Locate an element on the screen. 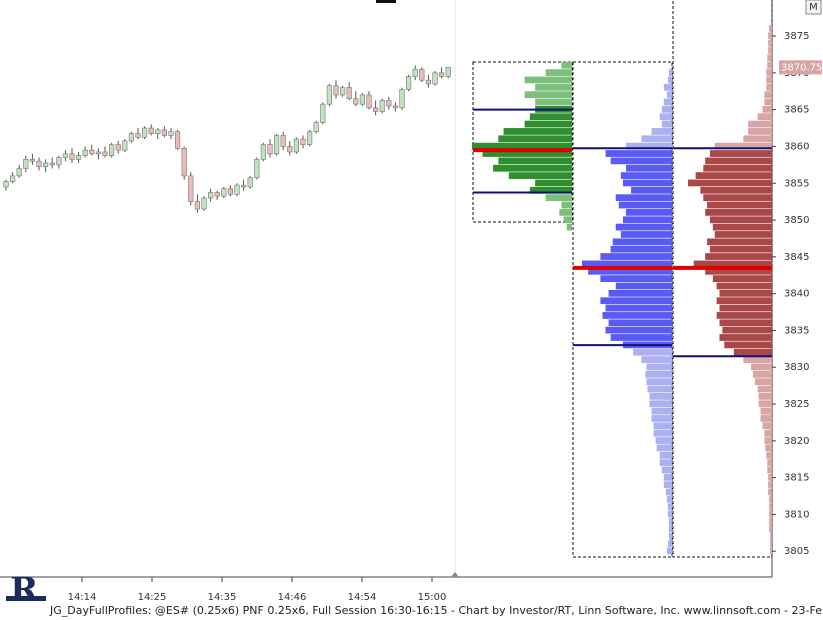  x-tick-label: 15:00 is located at coordinates (432, 597).